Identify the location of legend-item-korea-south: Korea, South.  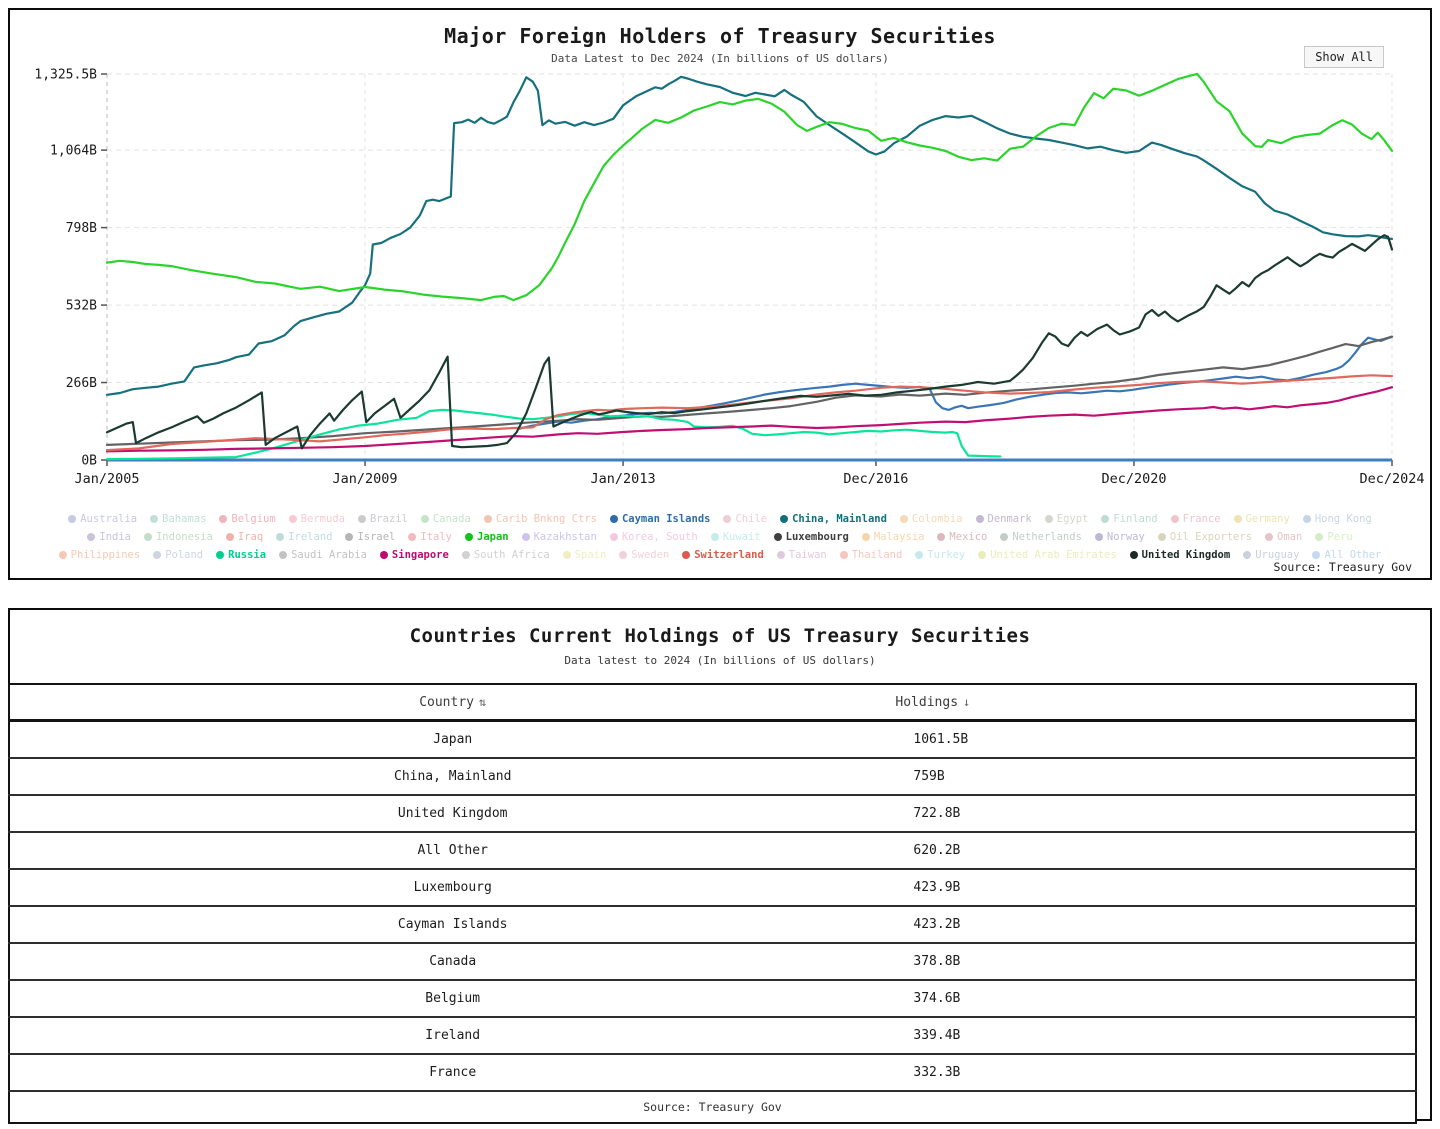
(653, 537).